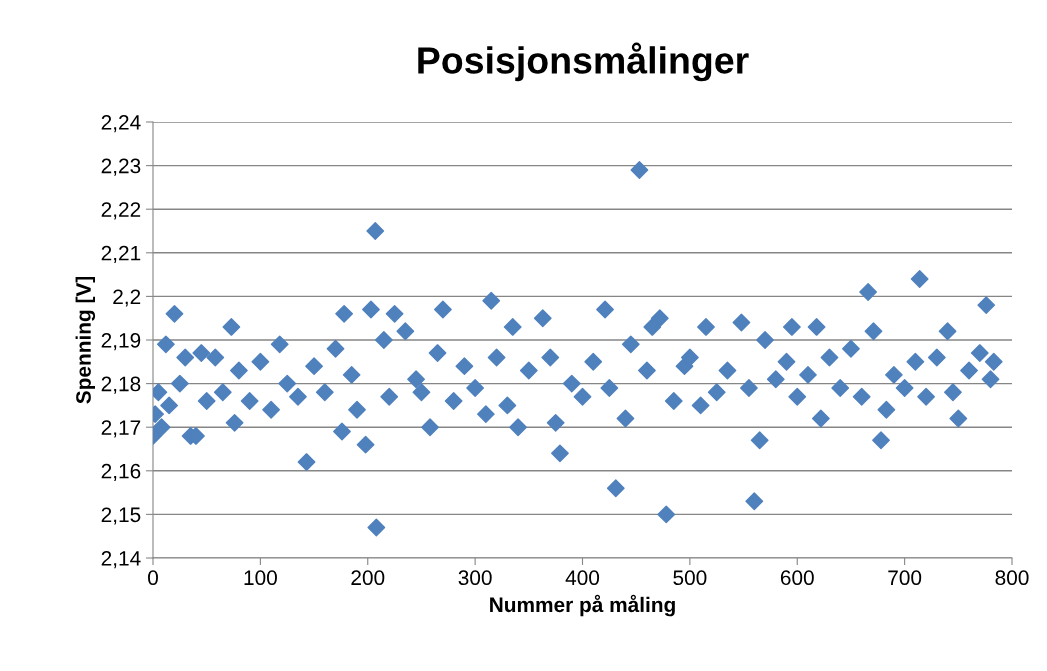  Describe the element at coordinates (368, 578) in the screenshot. I see `x-tick-label: 200` at that location.